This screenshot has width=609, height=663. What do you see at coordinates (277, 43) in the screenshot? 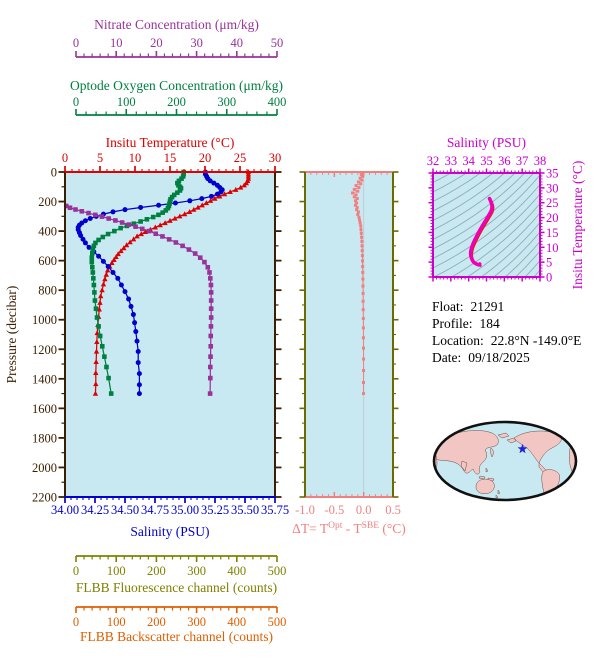
I see `svg-text: 50` at bounding box center [277, 43].